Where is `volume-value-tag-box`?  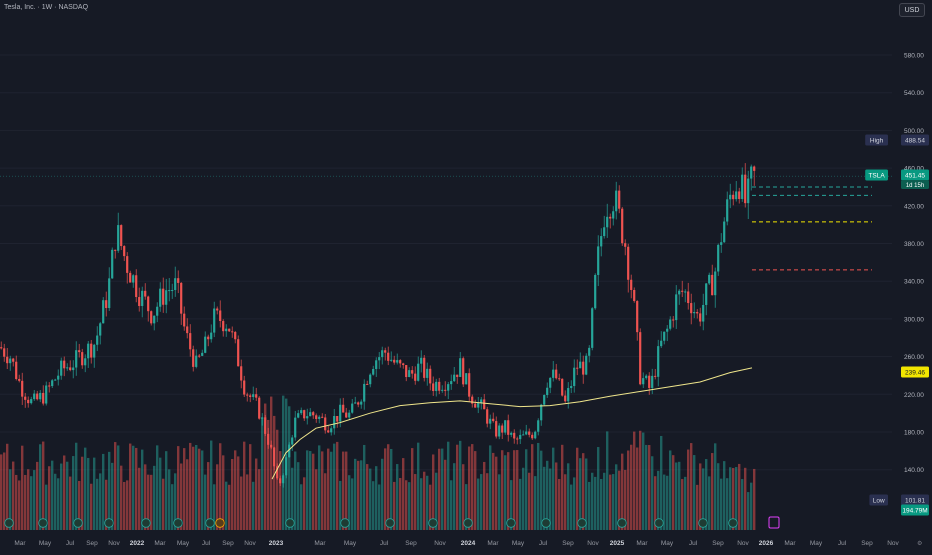 volume-value-tag-box is located at coordinates (915, 510).